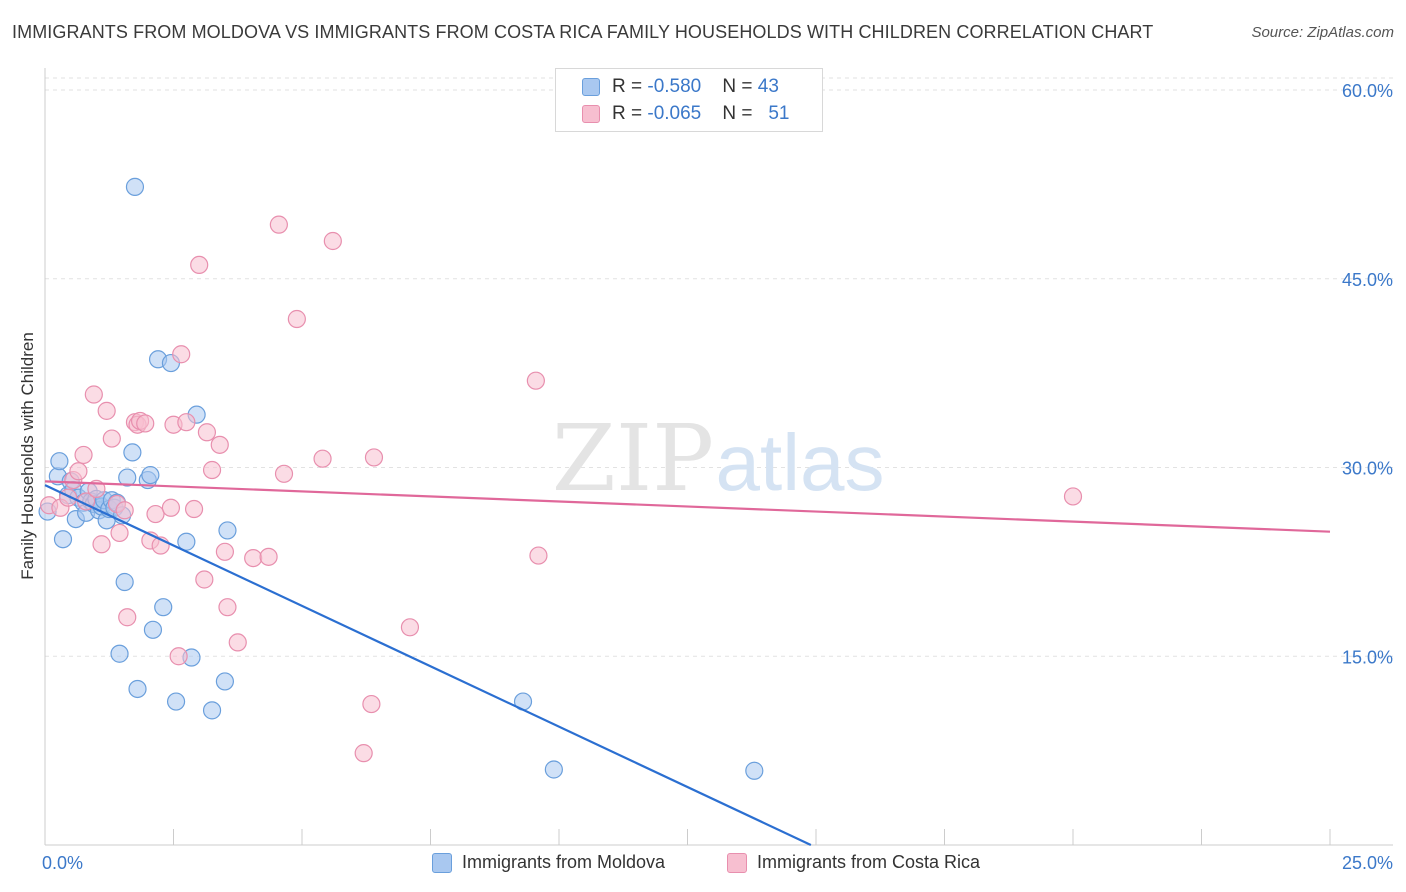 Image resolution: width=1406 pixels, height=892 pixels. Describe the element at coordinates (1367, 863) in the screenshot. I see `x-tick-label: 25.0%` at that location.